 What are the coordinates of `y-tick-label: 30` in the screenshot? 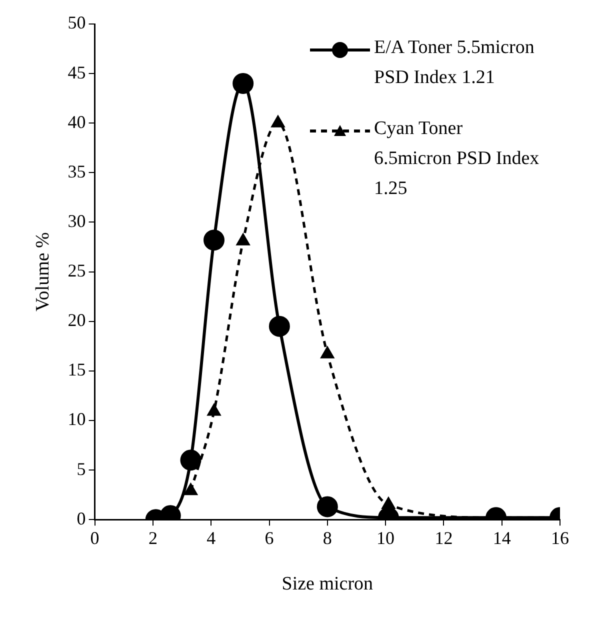 It's located at (77, 220).